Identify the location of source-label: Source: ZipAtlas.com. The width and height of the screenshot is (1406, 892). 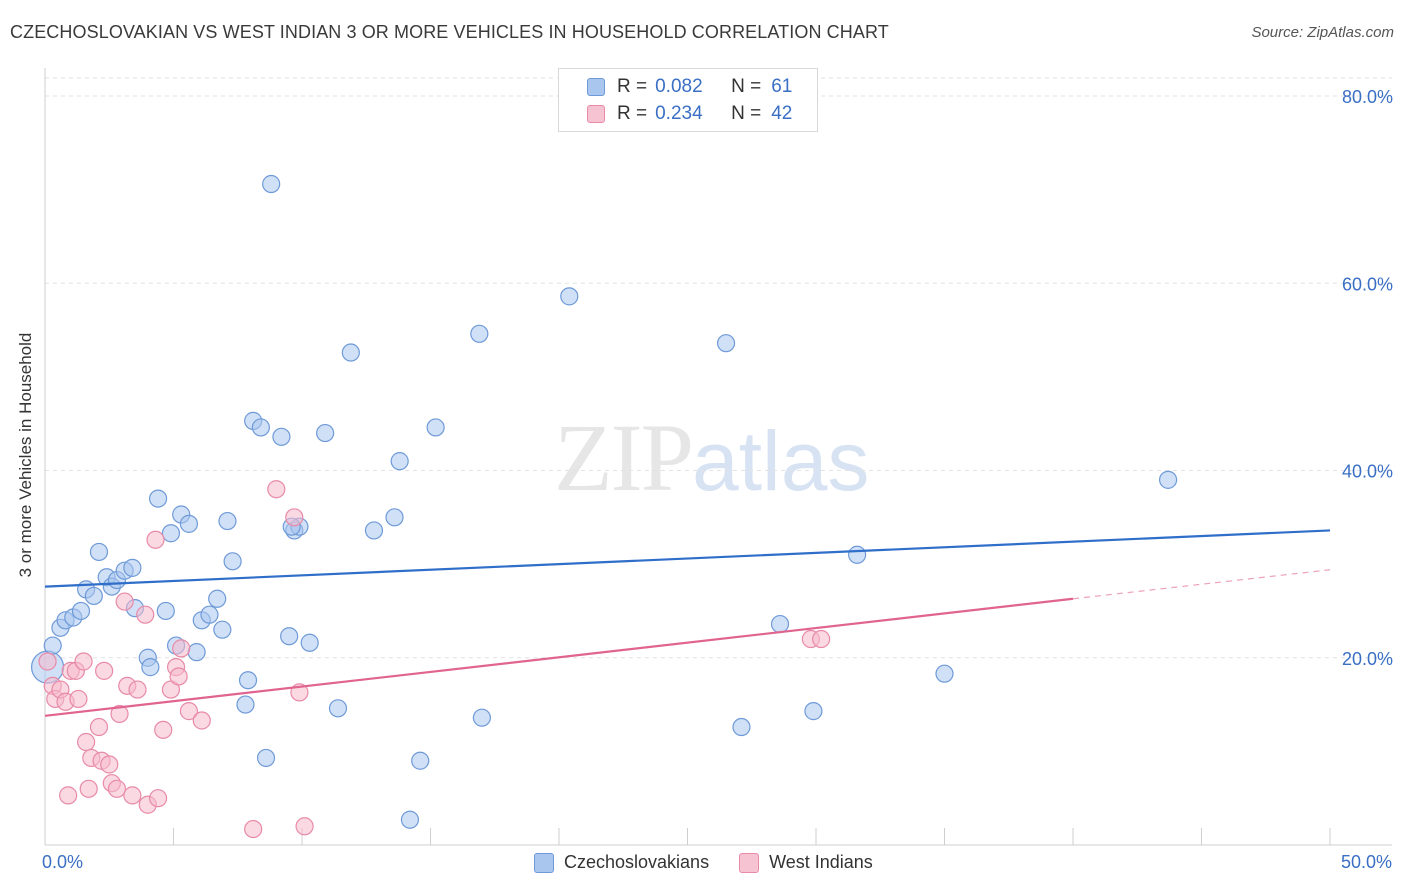
(1322, 32).